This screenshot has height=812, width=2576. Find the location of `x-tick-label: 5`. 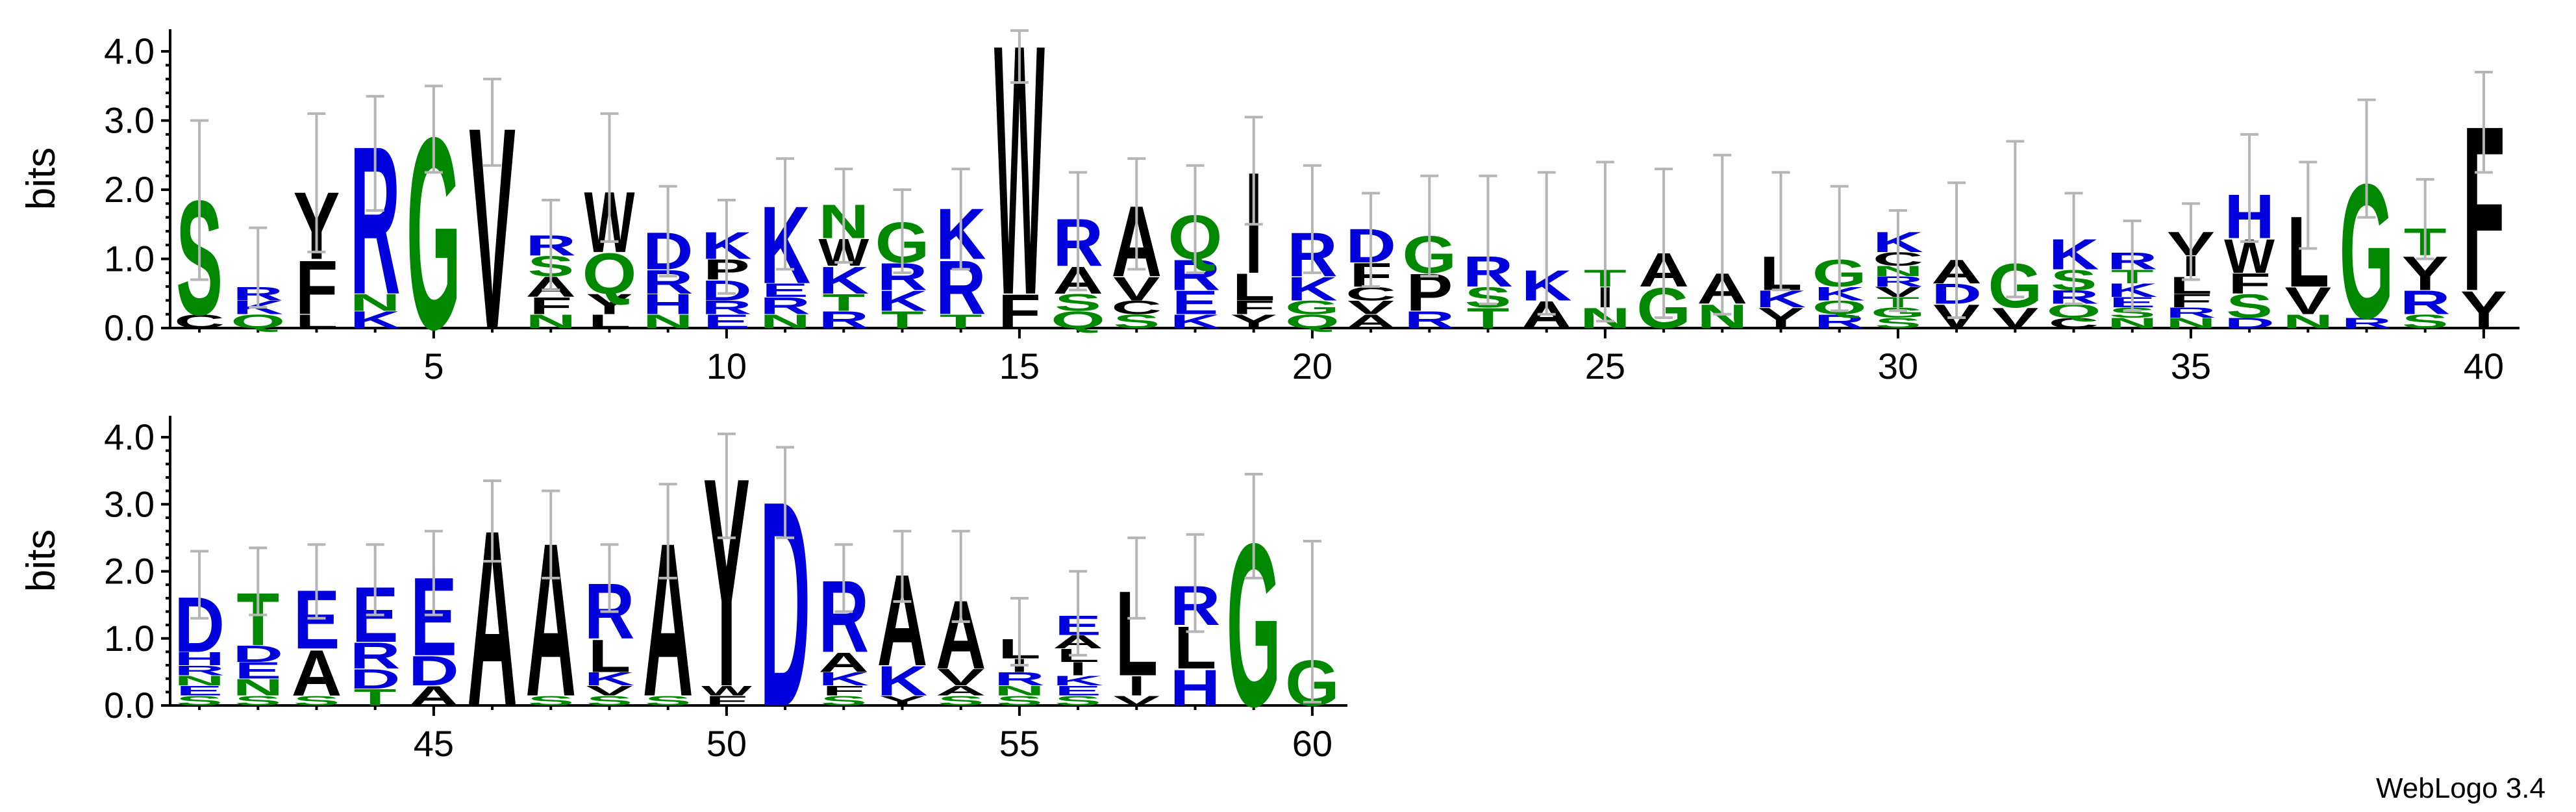

x-tick-label: 5 is located at coordinates (433, 366).